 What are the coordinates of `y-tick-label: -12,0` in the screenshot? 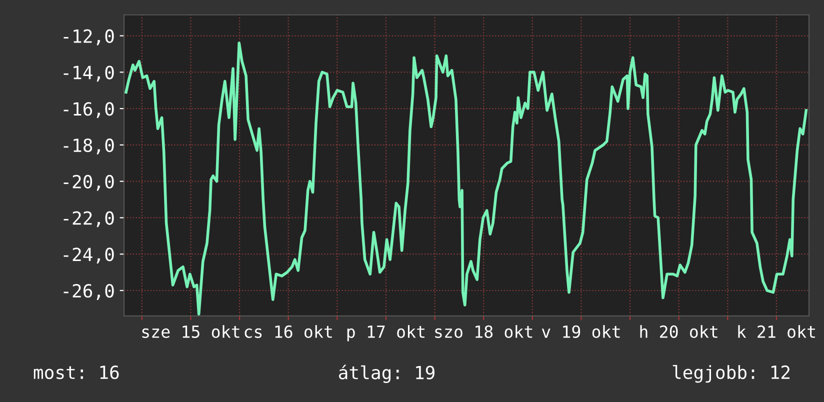 It's located at (89, 37).